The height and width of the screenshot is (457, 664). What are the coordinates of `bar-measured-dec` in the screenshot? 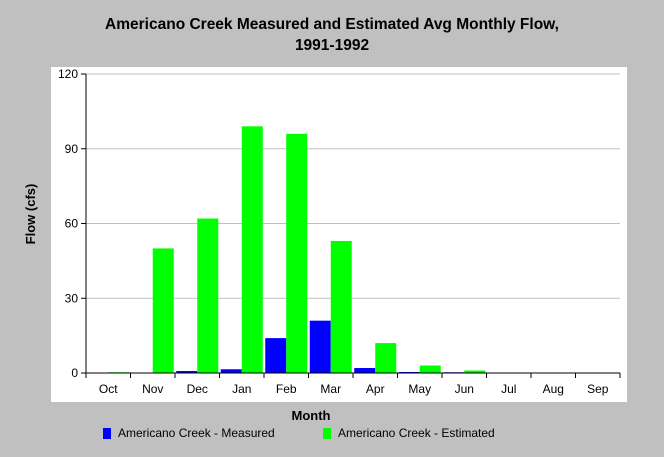 It's located at (187, 372).